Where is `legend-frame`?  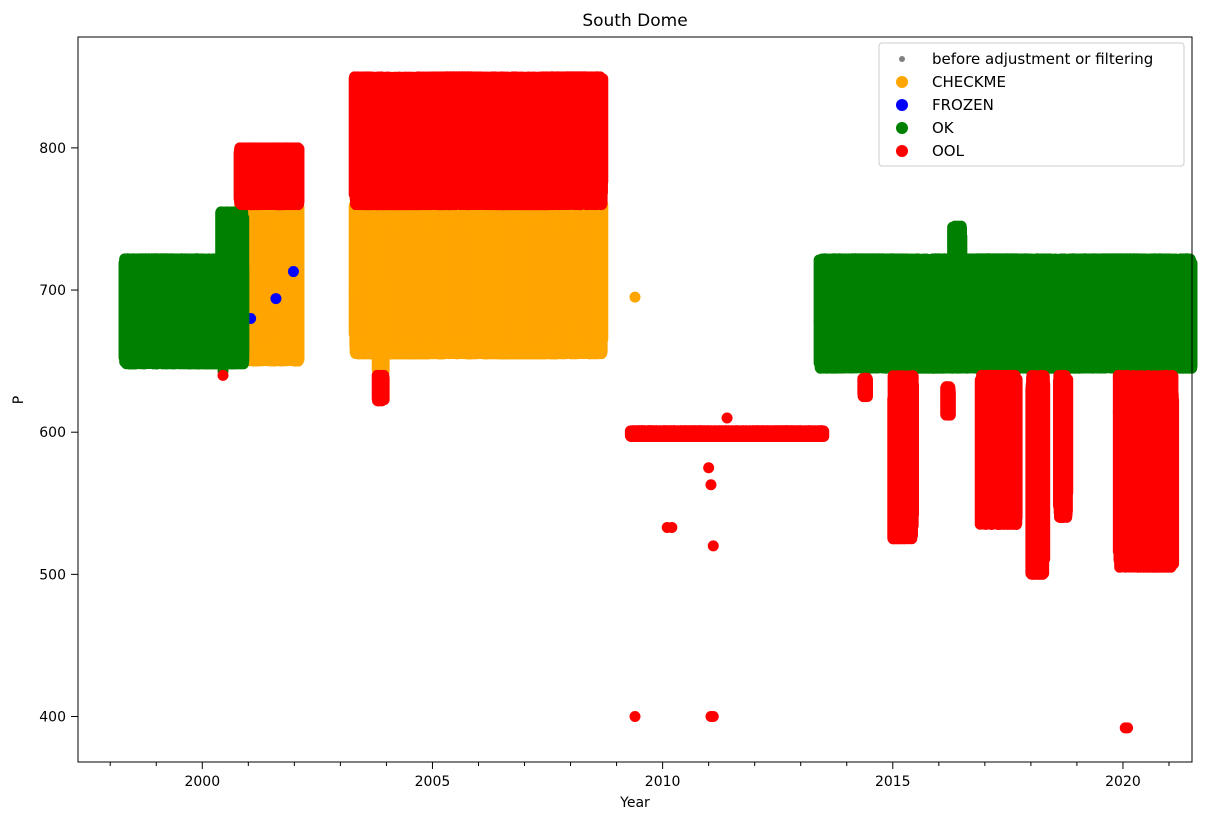
legend-frame is located at coordinates (1031, 104).